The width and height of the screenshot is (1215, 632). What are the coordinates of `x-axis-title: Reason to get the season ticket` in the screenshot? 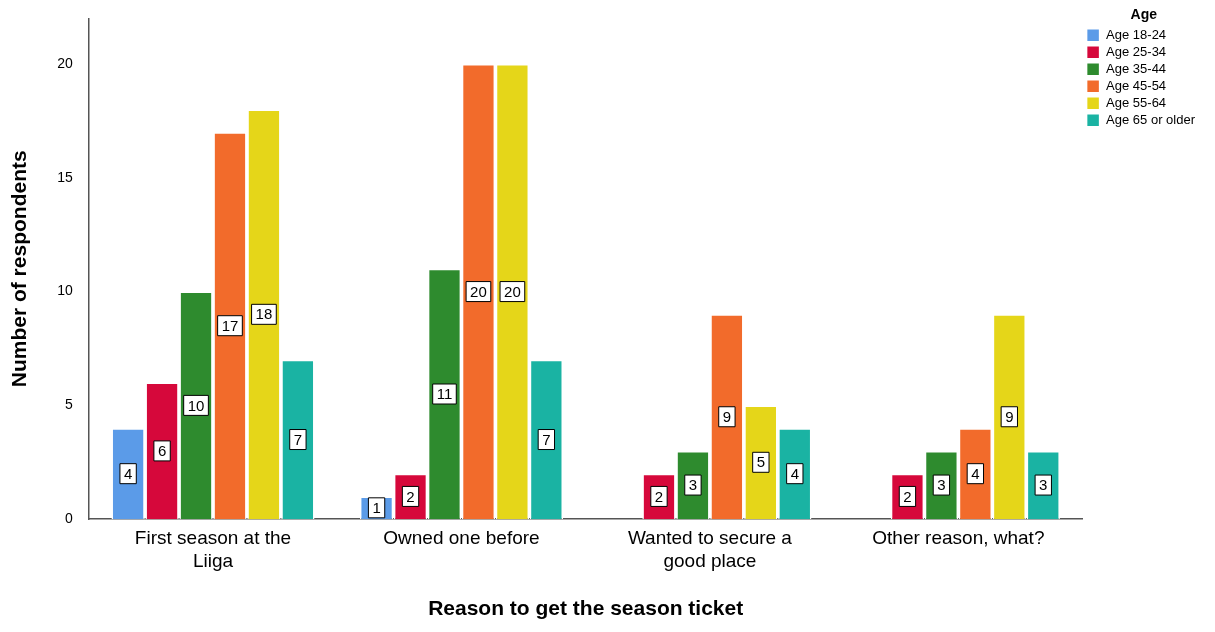 It's located at (586, 608).